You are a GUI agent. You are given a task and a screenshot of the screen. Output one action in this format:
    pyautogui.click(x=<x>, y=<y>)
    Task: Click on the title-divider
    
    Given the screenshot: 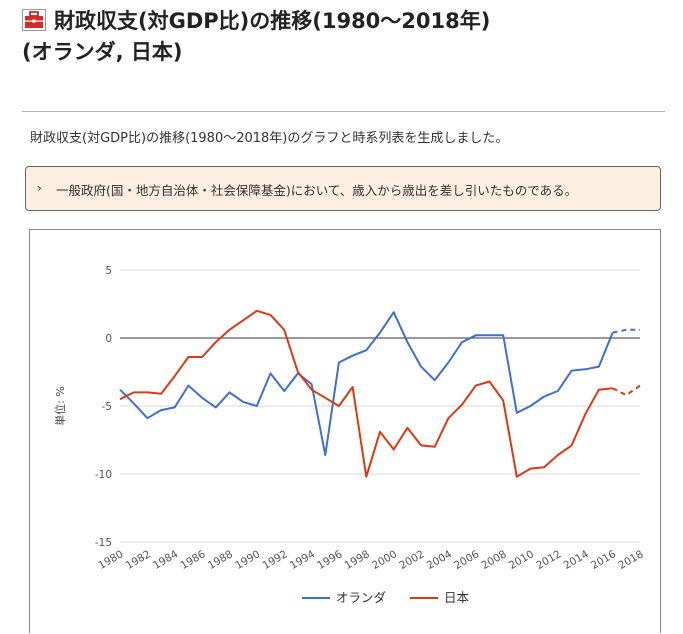 What is the action you would take?
    pyautogui.click(x=343, y=111)
    